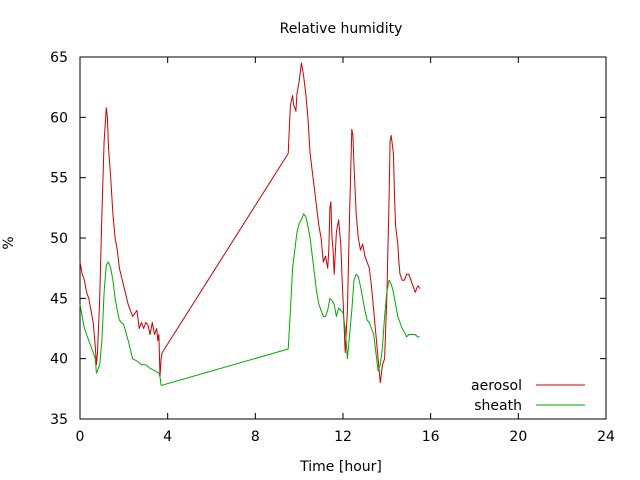 The height and width of the screenshot is (480, 640). I want to click on y-tick-label: 35, so click(59, 420).